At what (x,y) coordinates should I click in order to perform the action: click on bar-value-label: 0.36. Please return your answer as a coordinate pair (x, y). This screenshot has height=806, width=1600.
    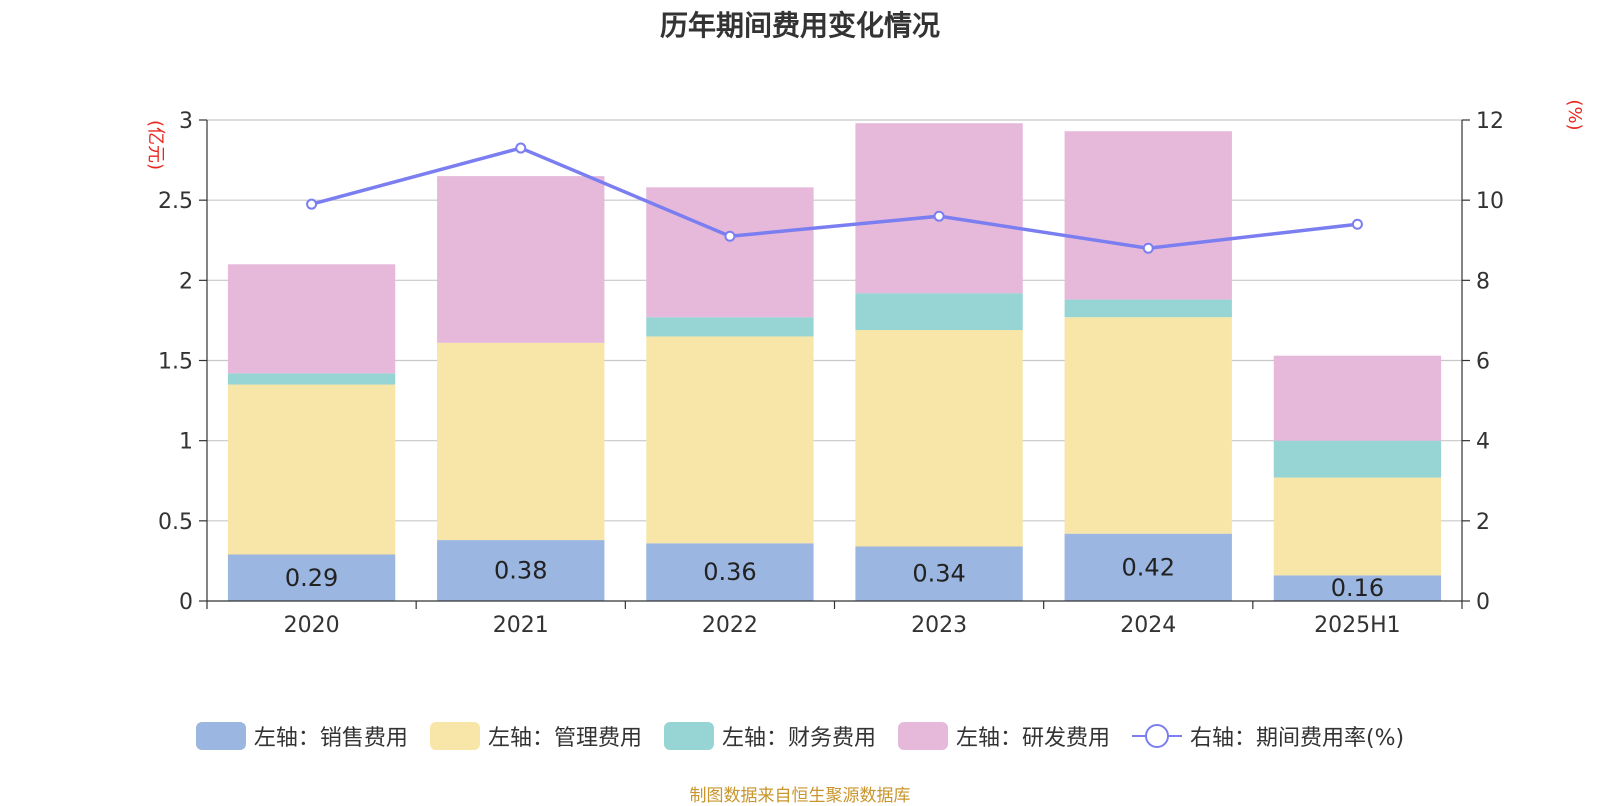
    Looking at the image, I should click on (729, 572).